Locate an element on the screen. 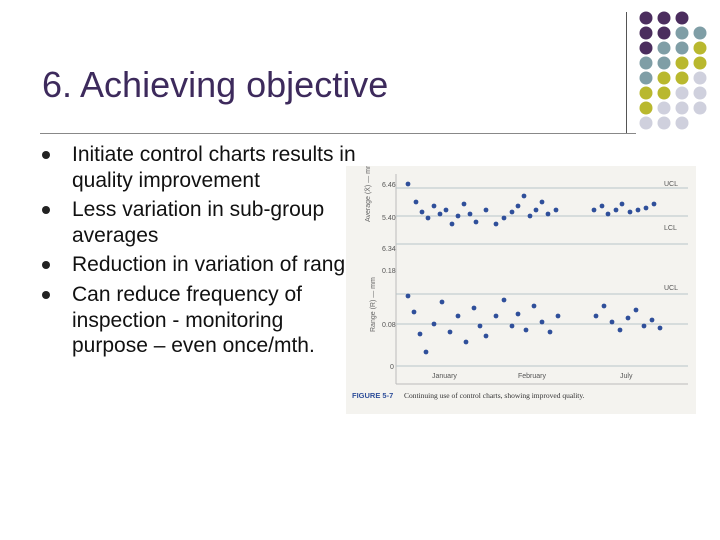 This screenshot has width=720, height=540. bullet-item: Less variation in sub-group averages is located at coordinates (202, 222).